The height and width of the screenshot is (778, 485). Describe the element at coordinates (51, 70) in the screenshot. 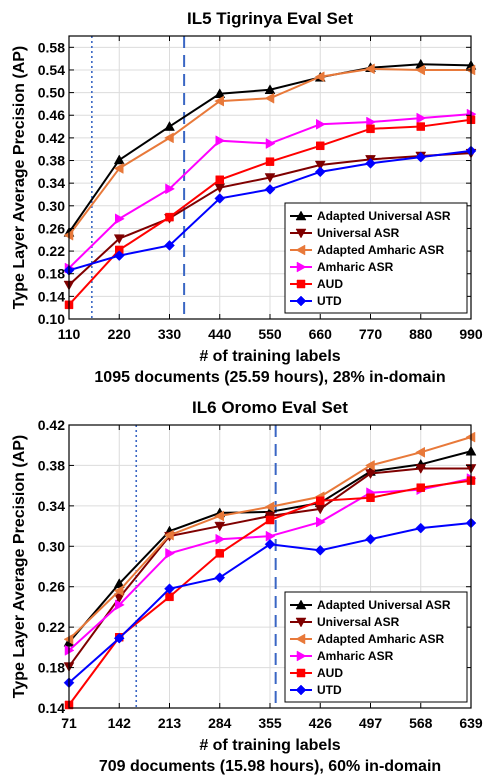

I see `y-tick-label: 0.54` at that location.